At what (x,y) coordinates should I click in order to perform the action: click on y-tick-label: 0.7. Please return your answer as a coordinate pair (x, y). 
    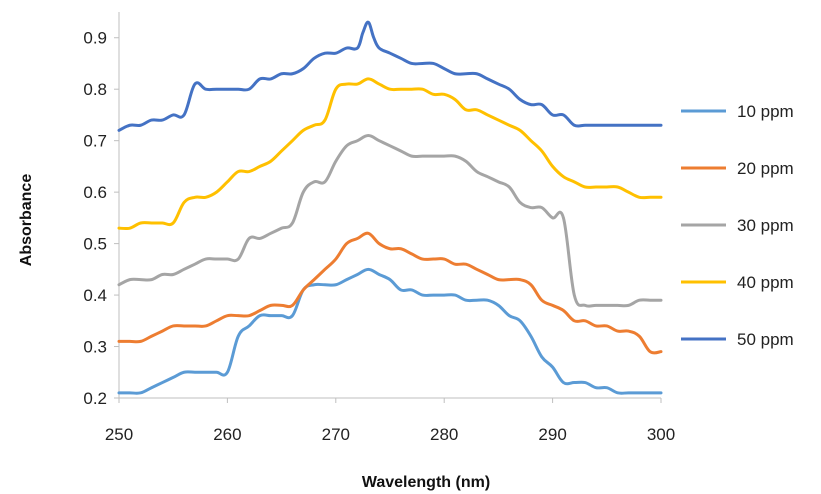
    Looking at the image, I should click on (95, 141).